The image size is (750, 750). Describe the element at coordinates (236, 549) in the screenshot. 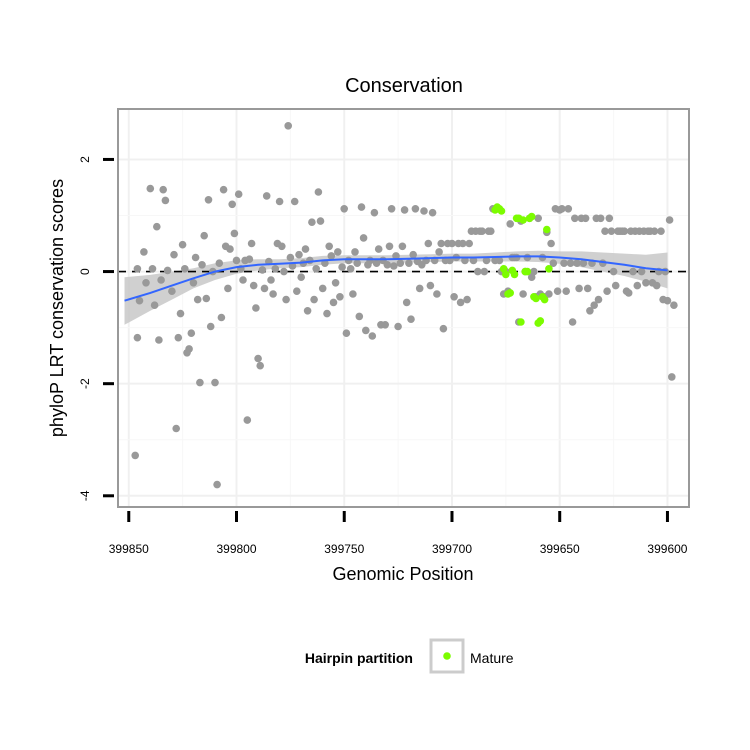

I see `x-tick-label: 399800` at that location.